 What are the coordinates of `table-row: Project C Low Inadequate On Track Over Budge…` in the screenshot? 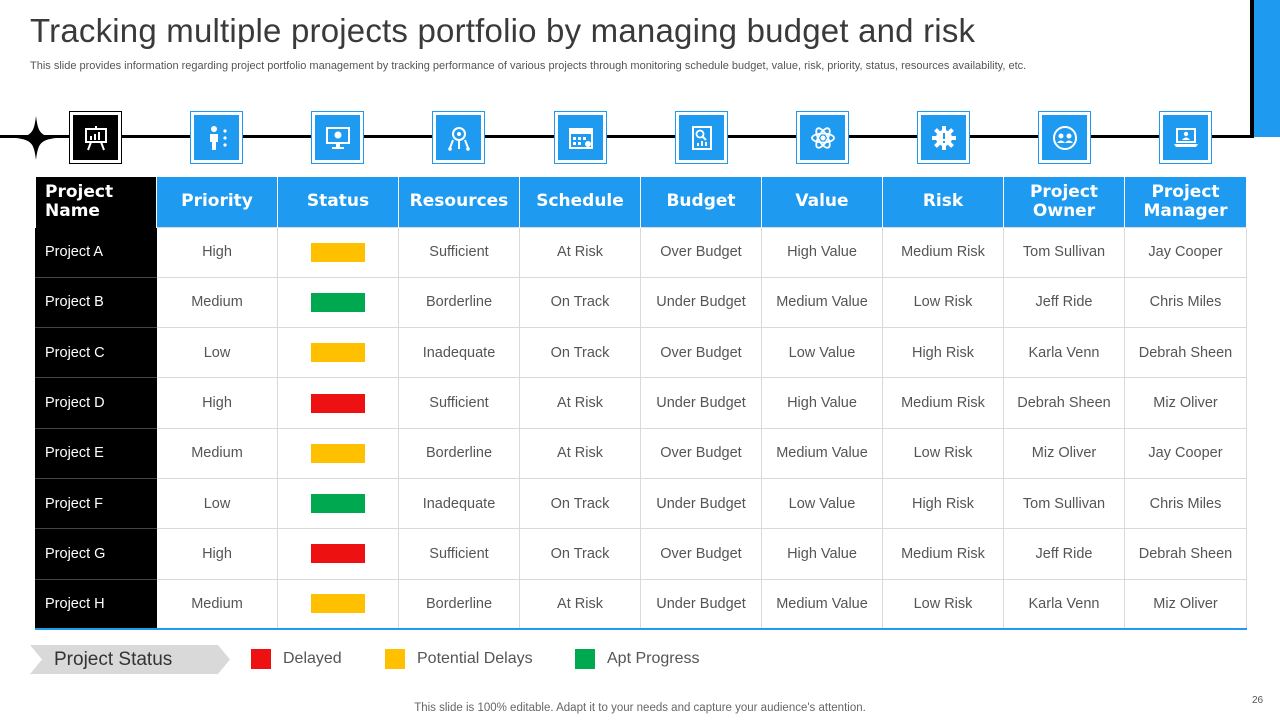 It's located at (641, 353).